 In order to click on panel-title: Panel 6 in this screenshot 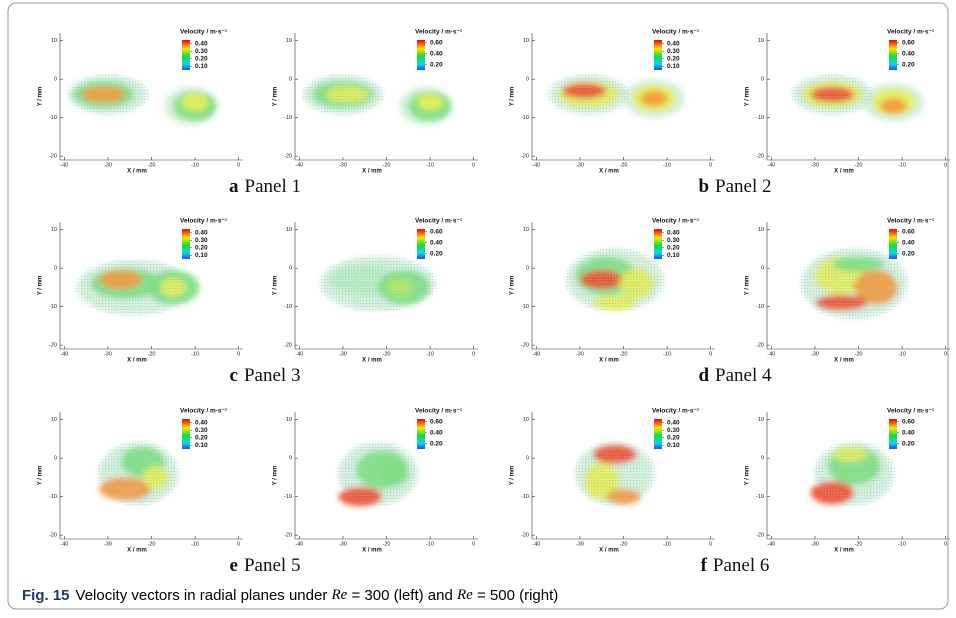, I will do `click(741, 565)`.